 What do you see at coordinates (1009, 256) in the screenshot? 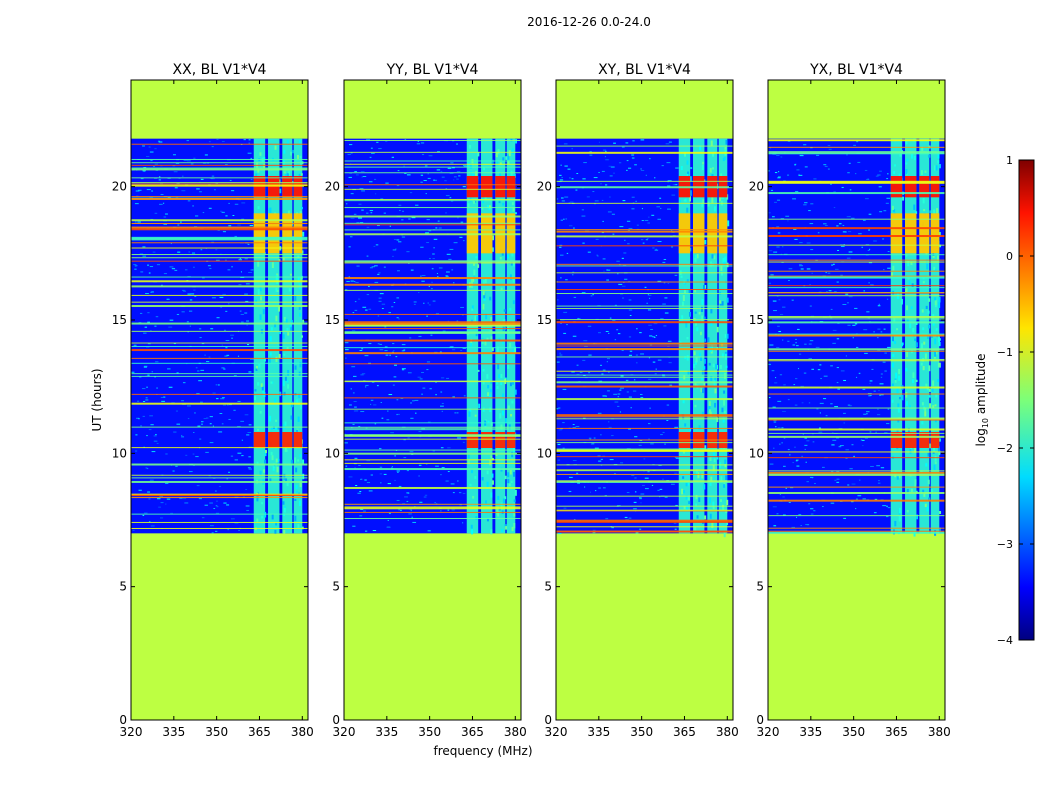
I see `colorbar-tick-label: 0` at bounding box center [1009, 256].